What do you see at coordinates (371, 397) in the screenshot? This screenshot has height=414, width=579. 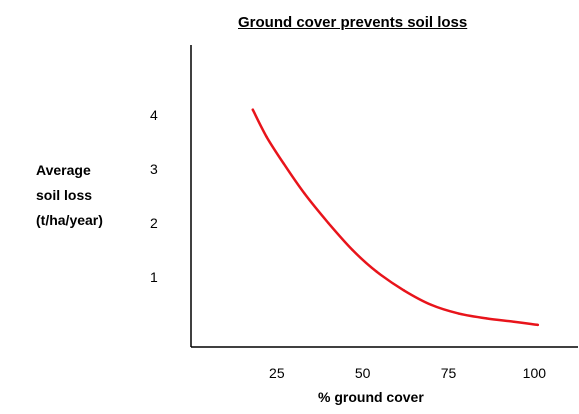 I see `x-axis-label: % ground cover` at bounding box center [371, 397].